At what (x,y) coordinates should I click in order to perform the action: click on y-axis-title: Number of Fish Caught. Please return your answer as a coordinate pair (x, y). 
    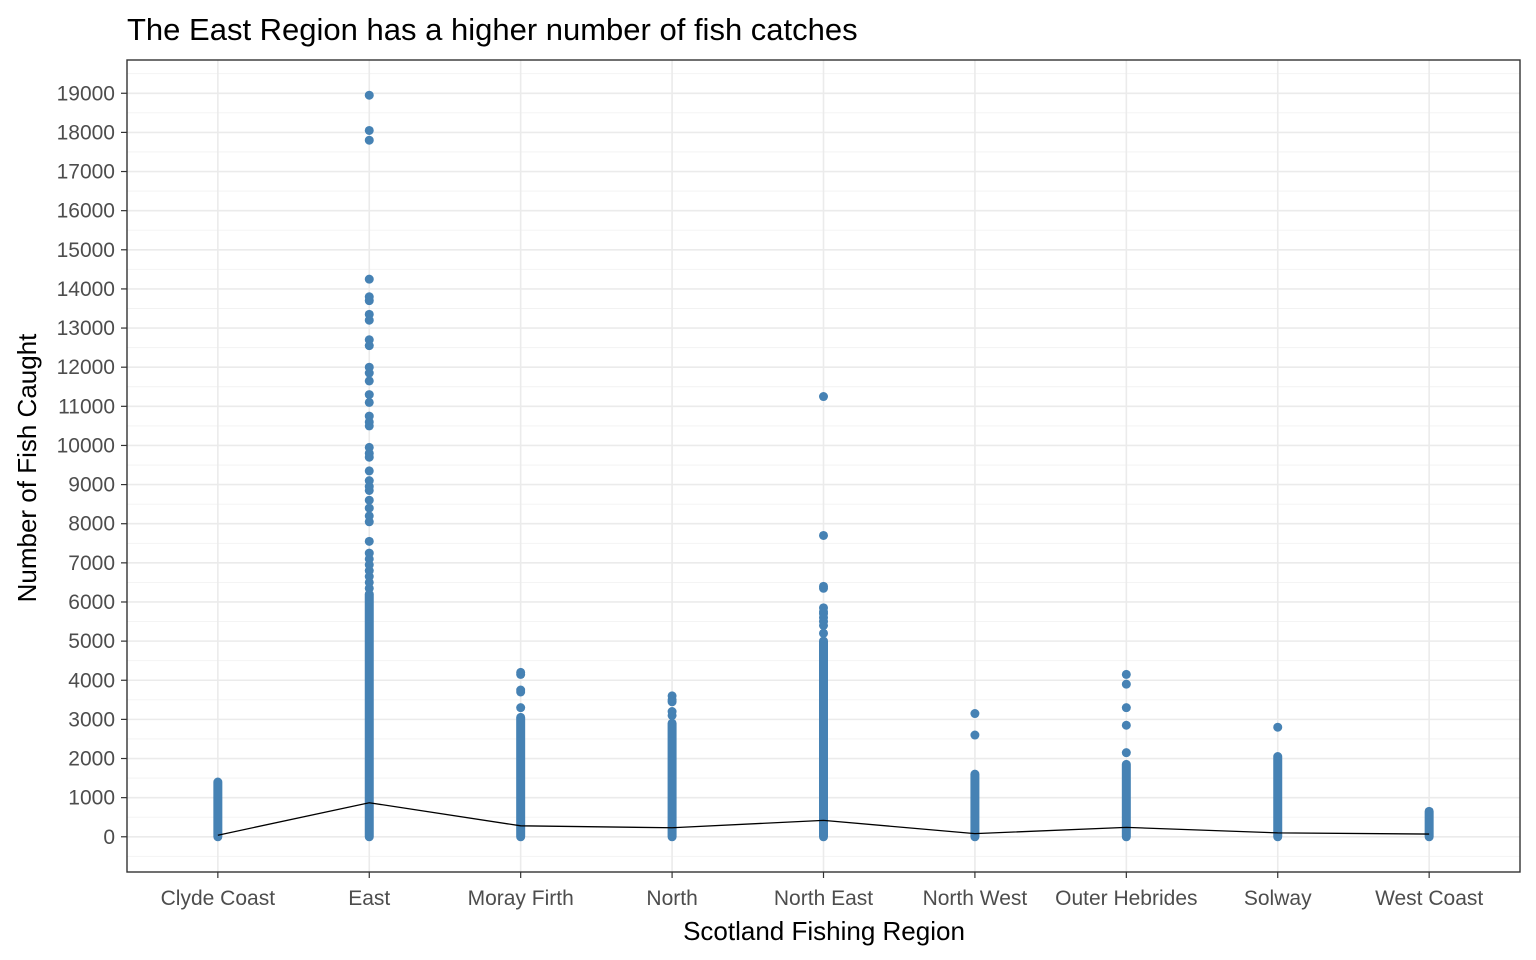
    Looking at the image, I should click on (27, 468).